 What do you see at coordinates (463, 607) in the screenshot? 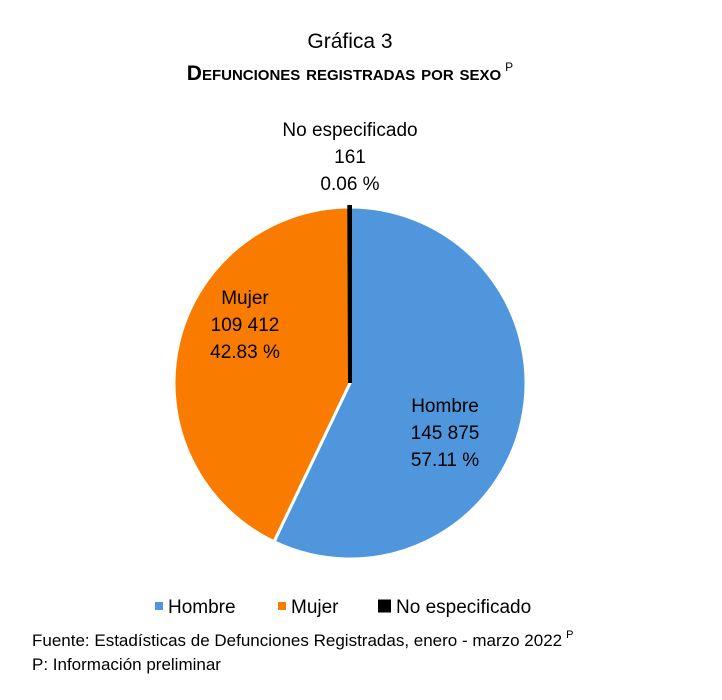
I see `legend-label: No especificado` at bounding box center [463, 607].